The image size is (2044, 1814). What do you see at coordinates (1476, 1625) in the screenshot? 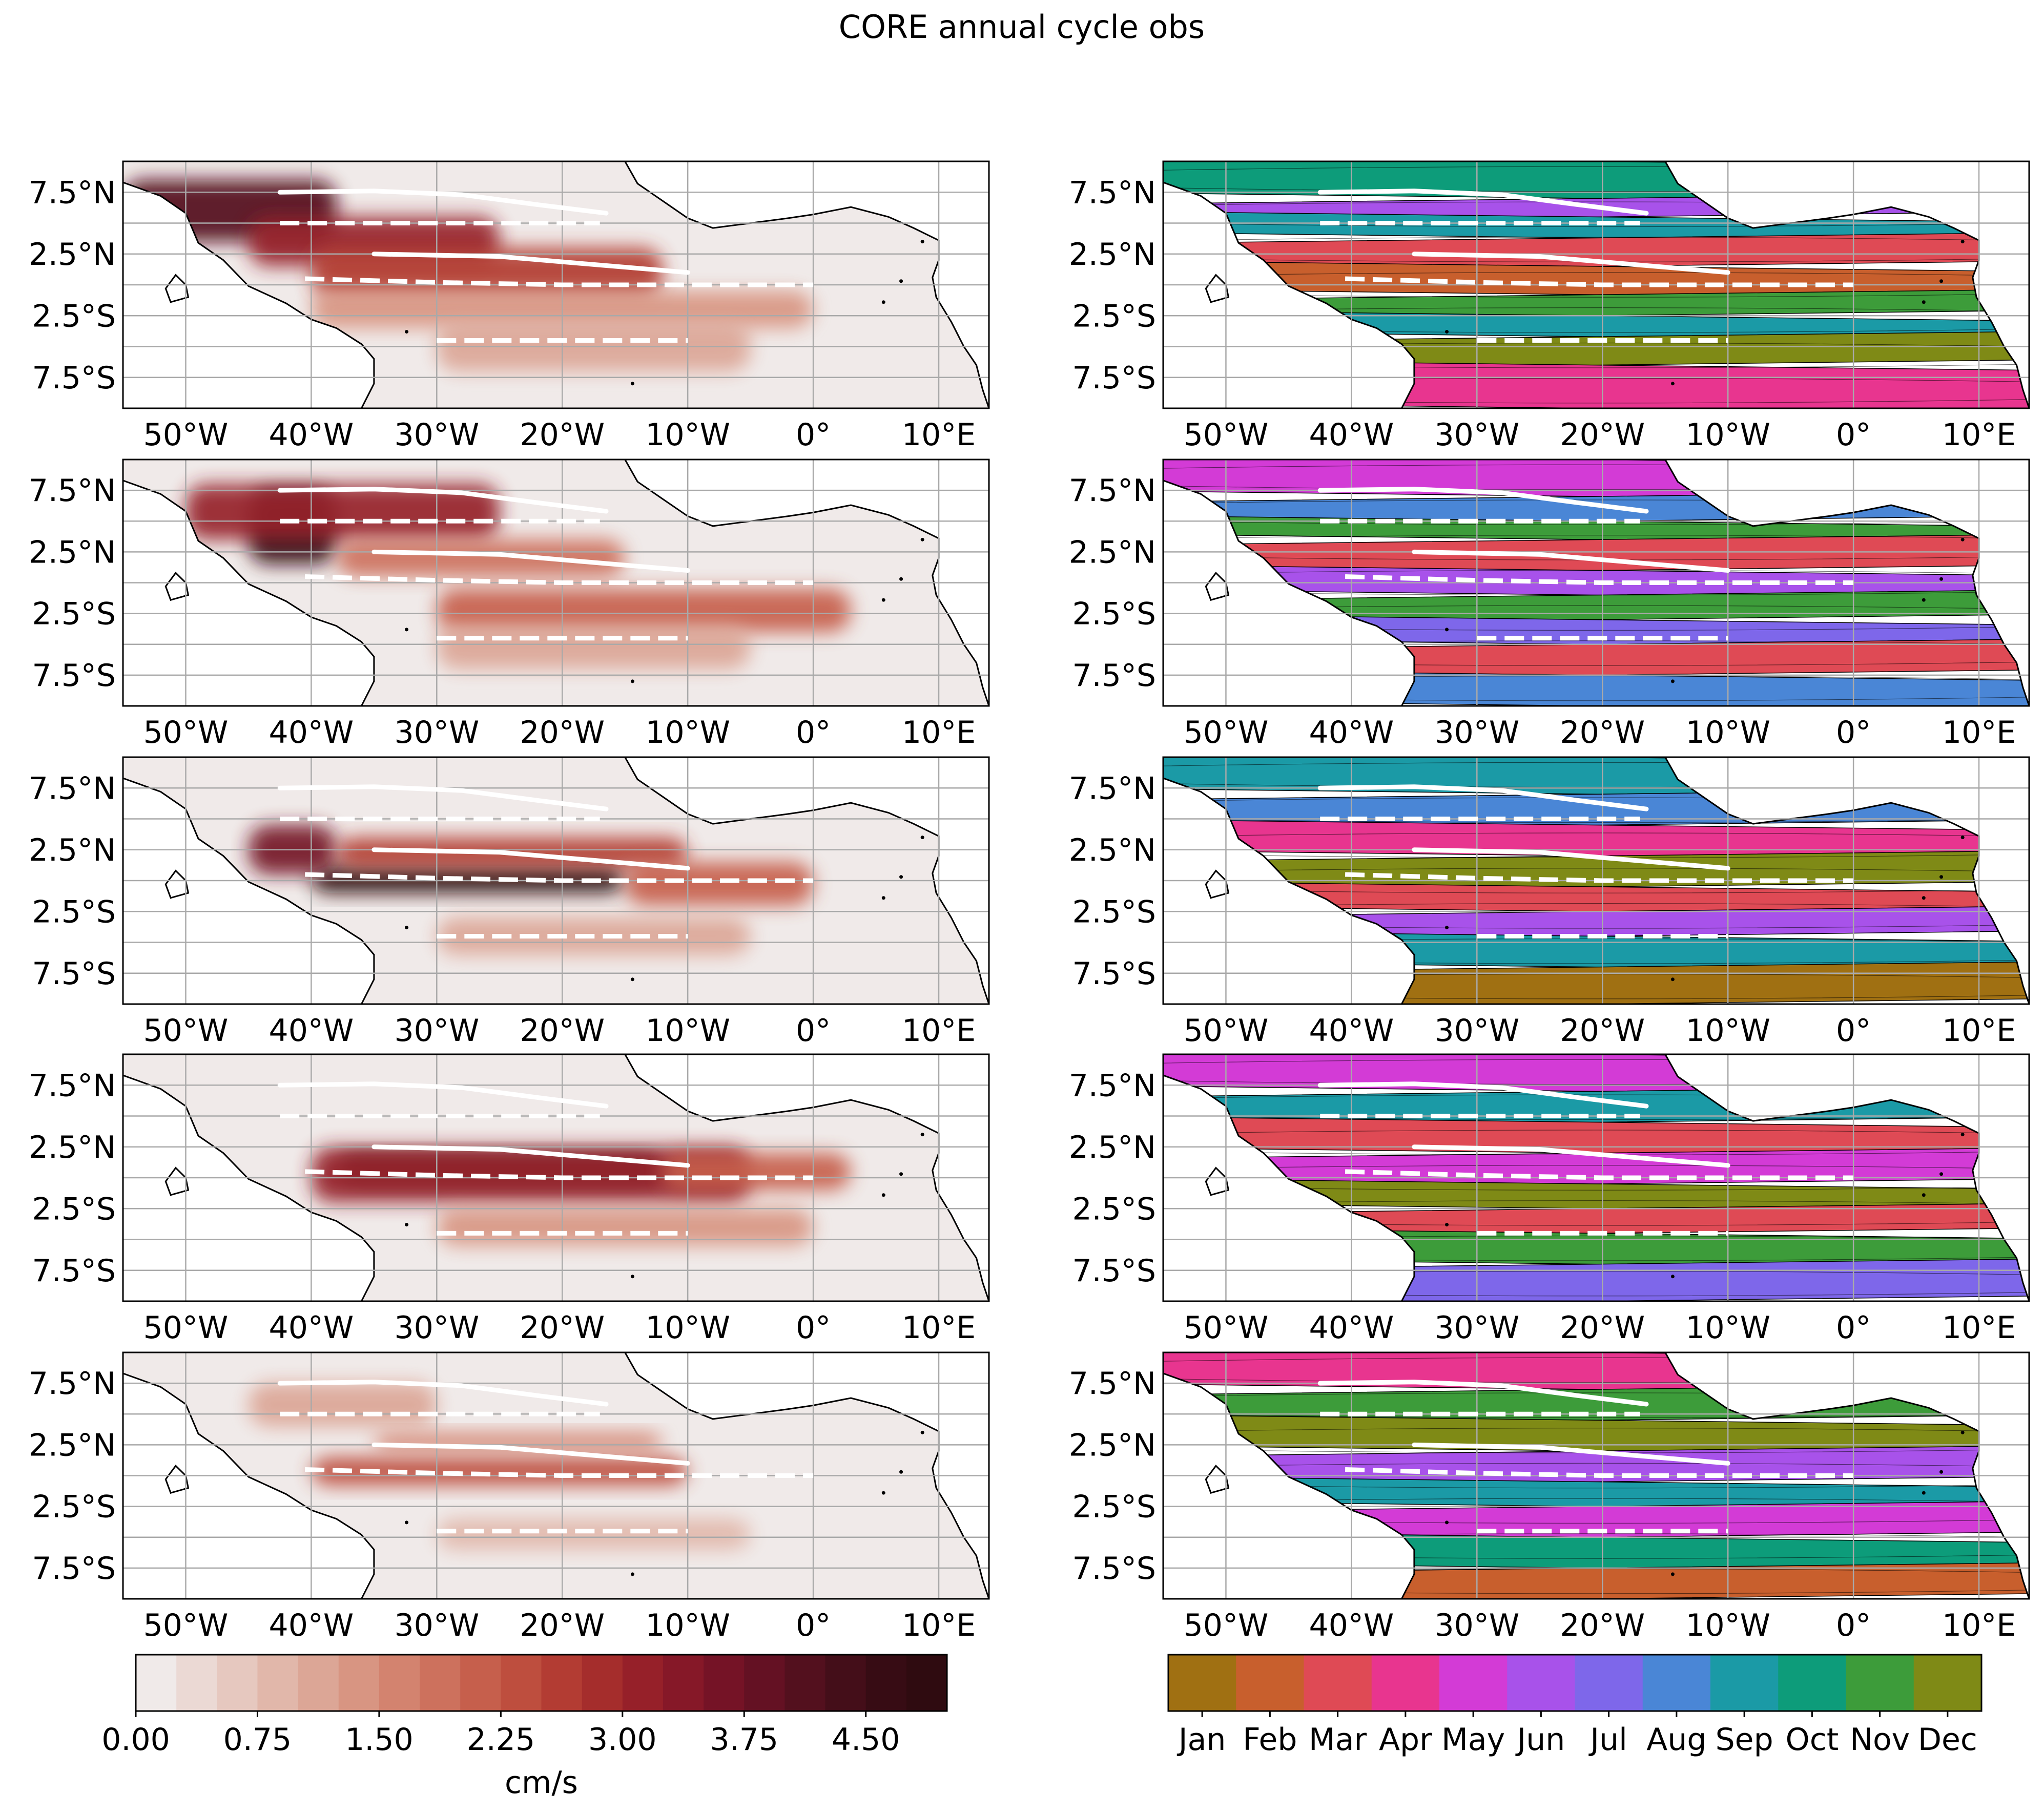
I see `x-tick-label: 30°W` at bounding box center [1476, 1625].